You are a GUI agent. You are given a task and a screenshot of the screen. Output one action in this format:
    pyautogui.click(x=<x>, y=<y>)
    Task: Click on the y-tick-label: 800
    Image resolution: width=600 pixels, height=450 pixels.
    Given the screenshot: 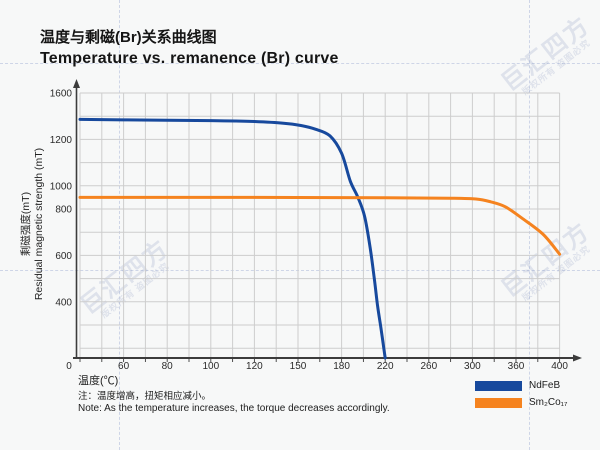 What is the action you would take?
    pyautogui.click(x=63, y=210)
    